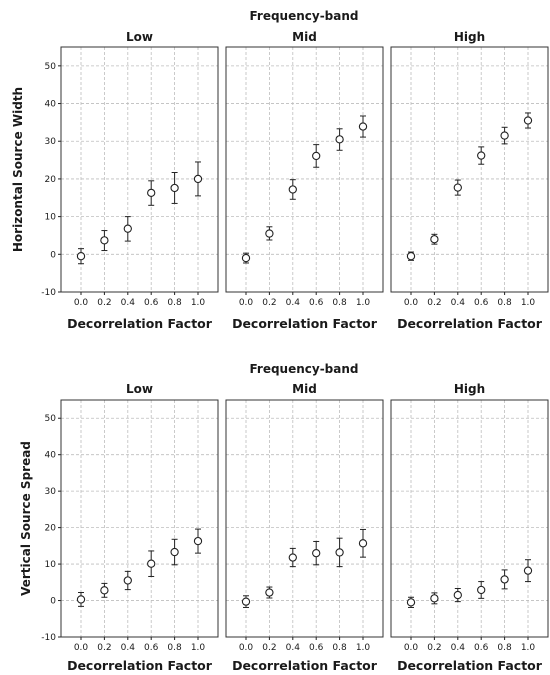 This screenshot has height=675, width=550. Describe the element at coordinates (18, 169) in the screenshot. I see `y-axis-label: Horizontal Source Width` at that location.